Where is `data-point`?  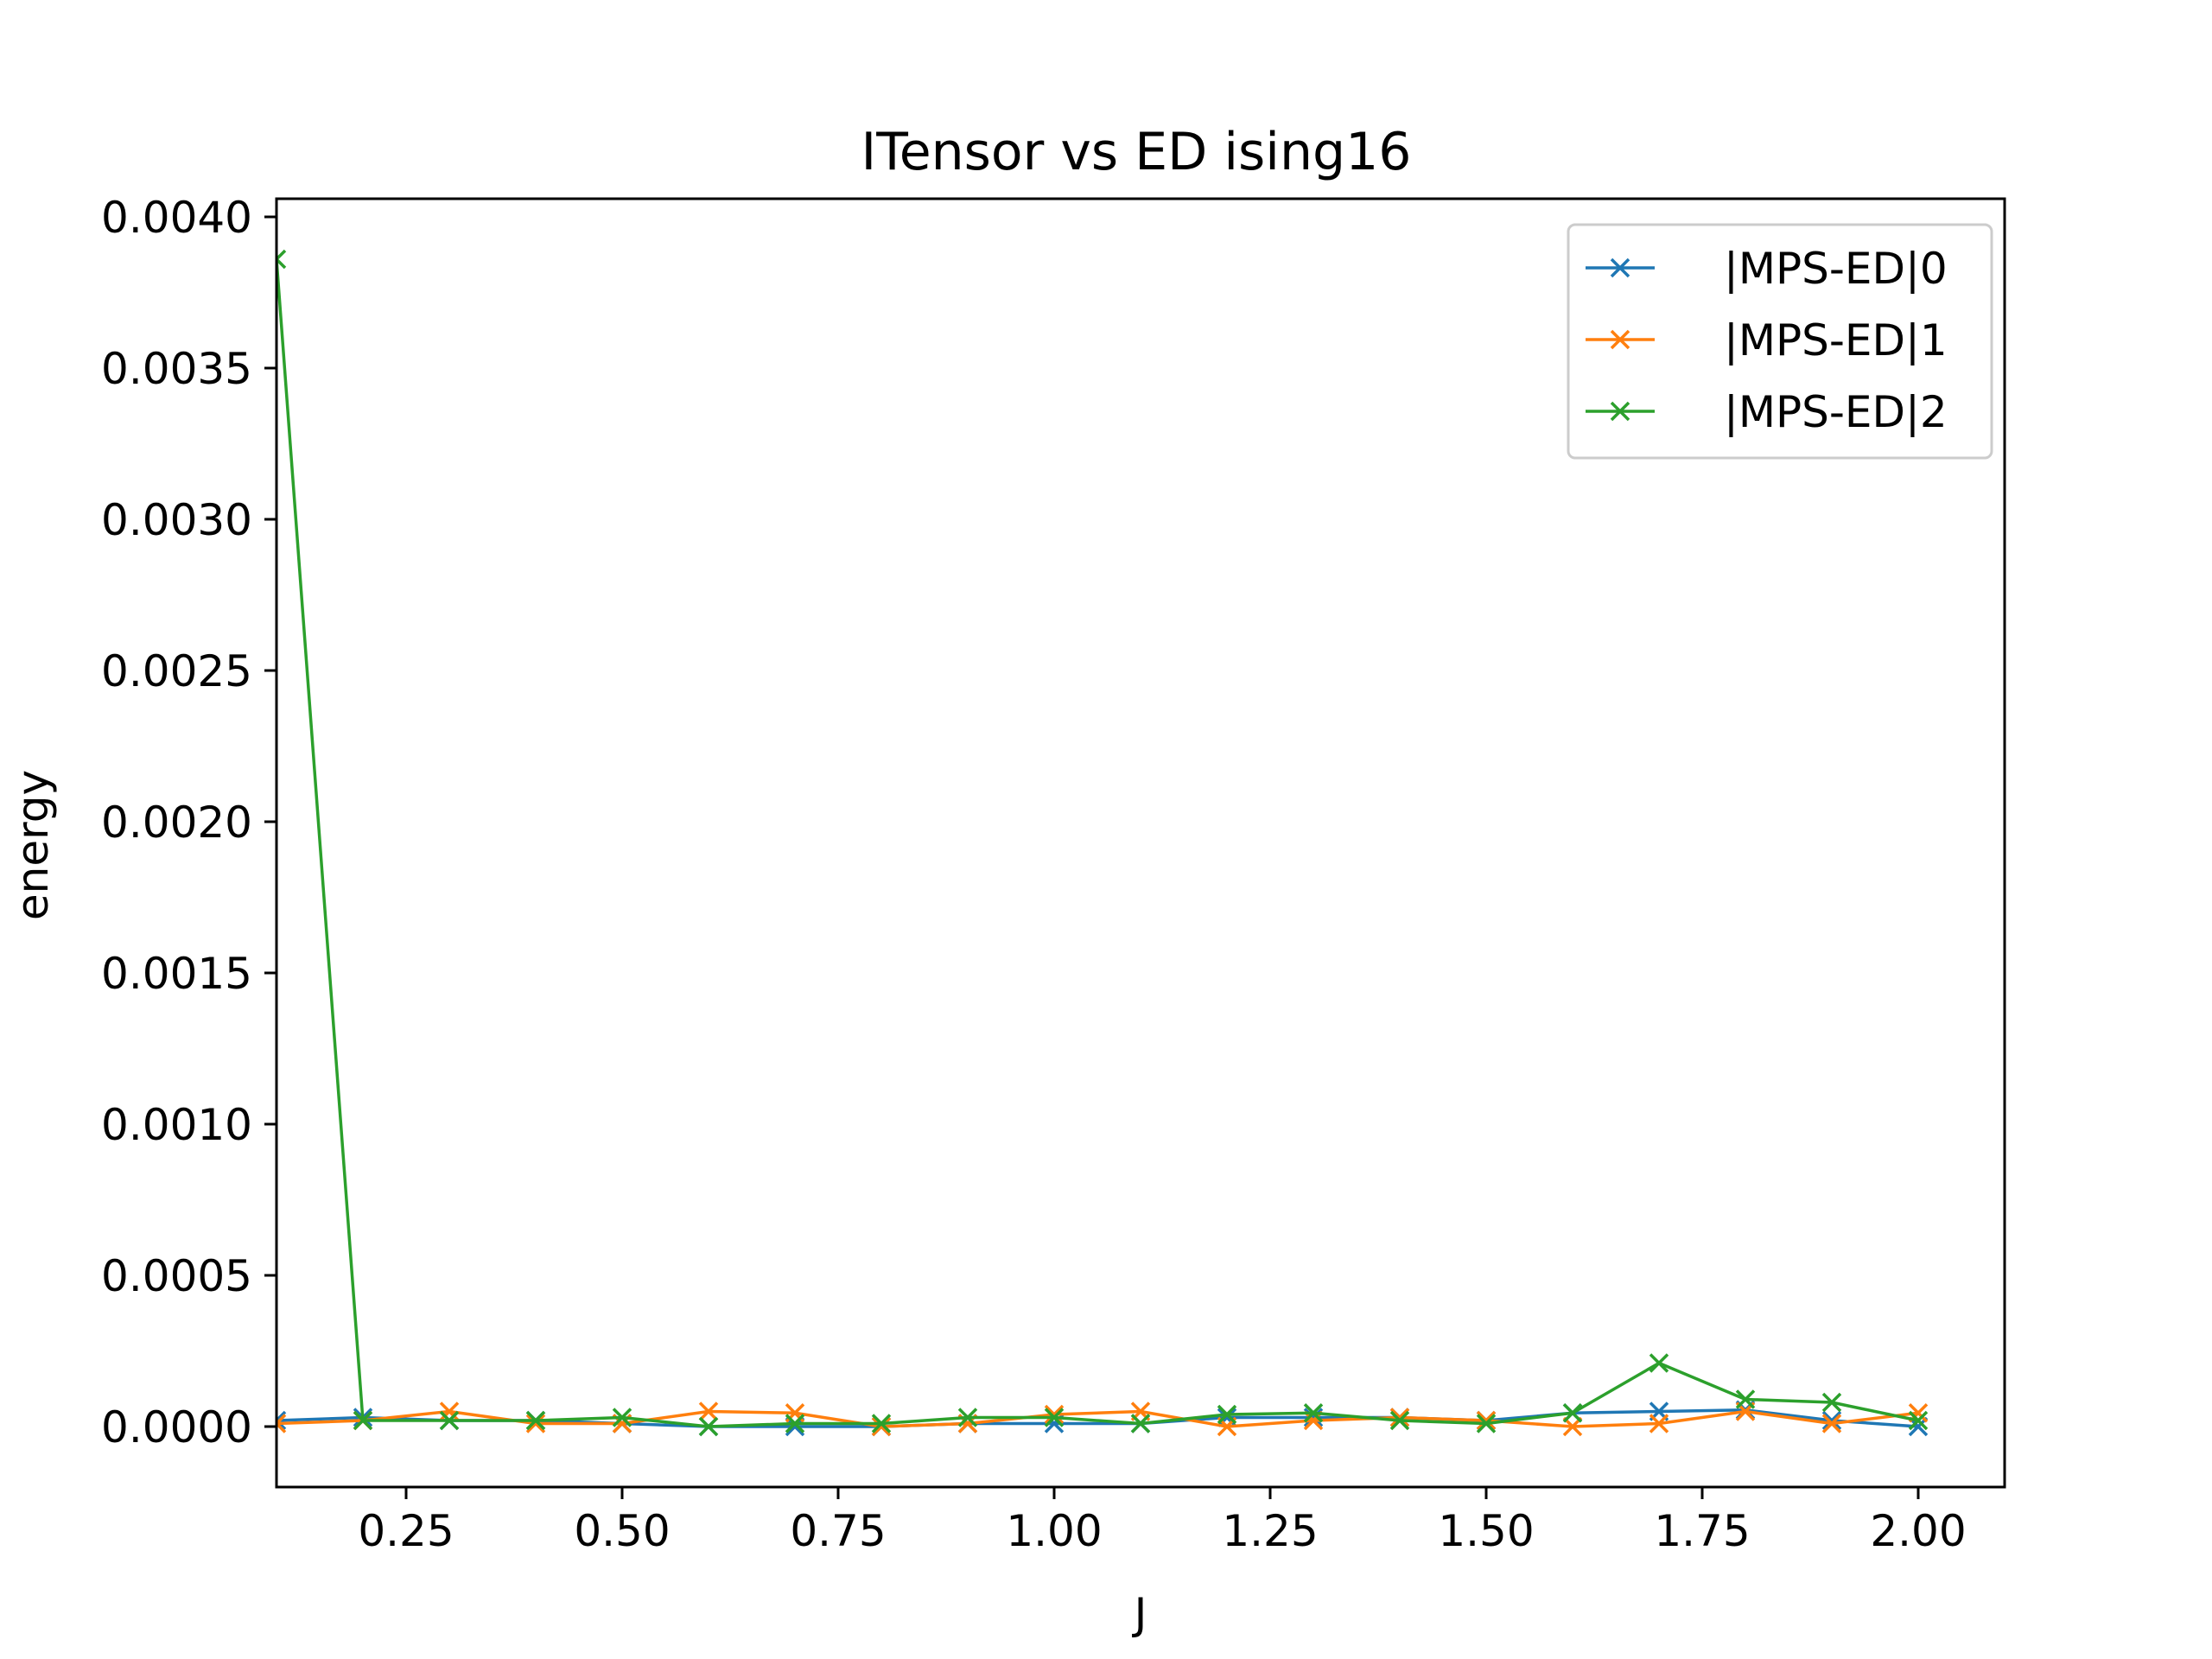
data-point is located at coordinates (1659, 1363).